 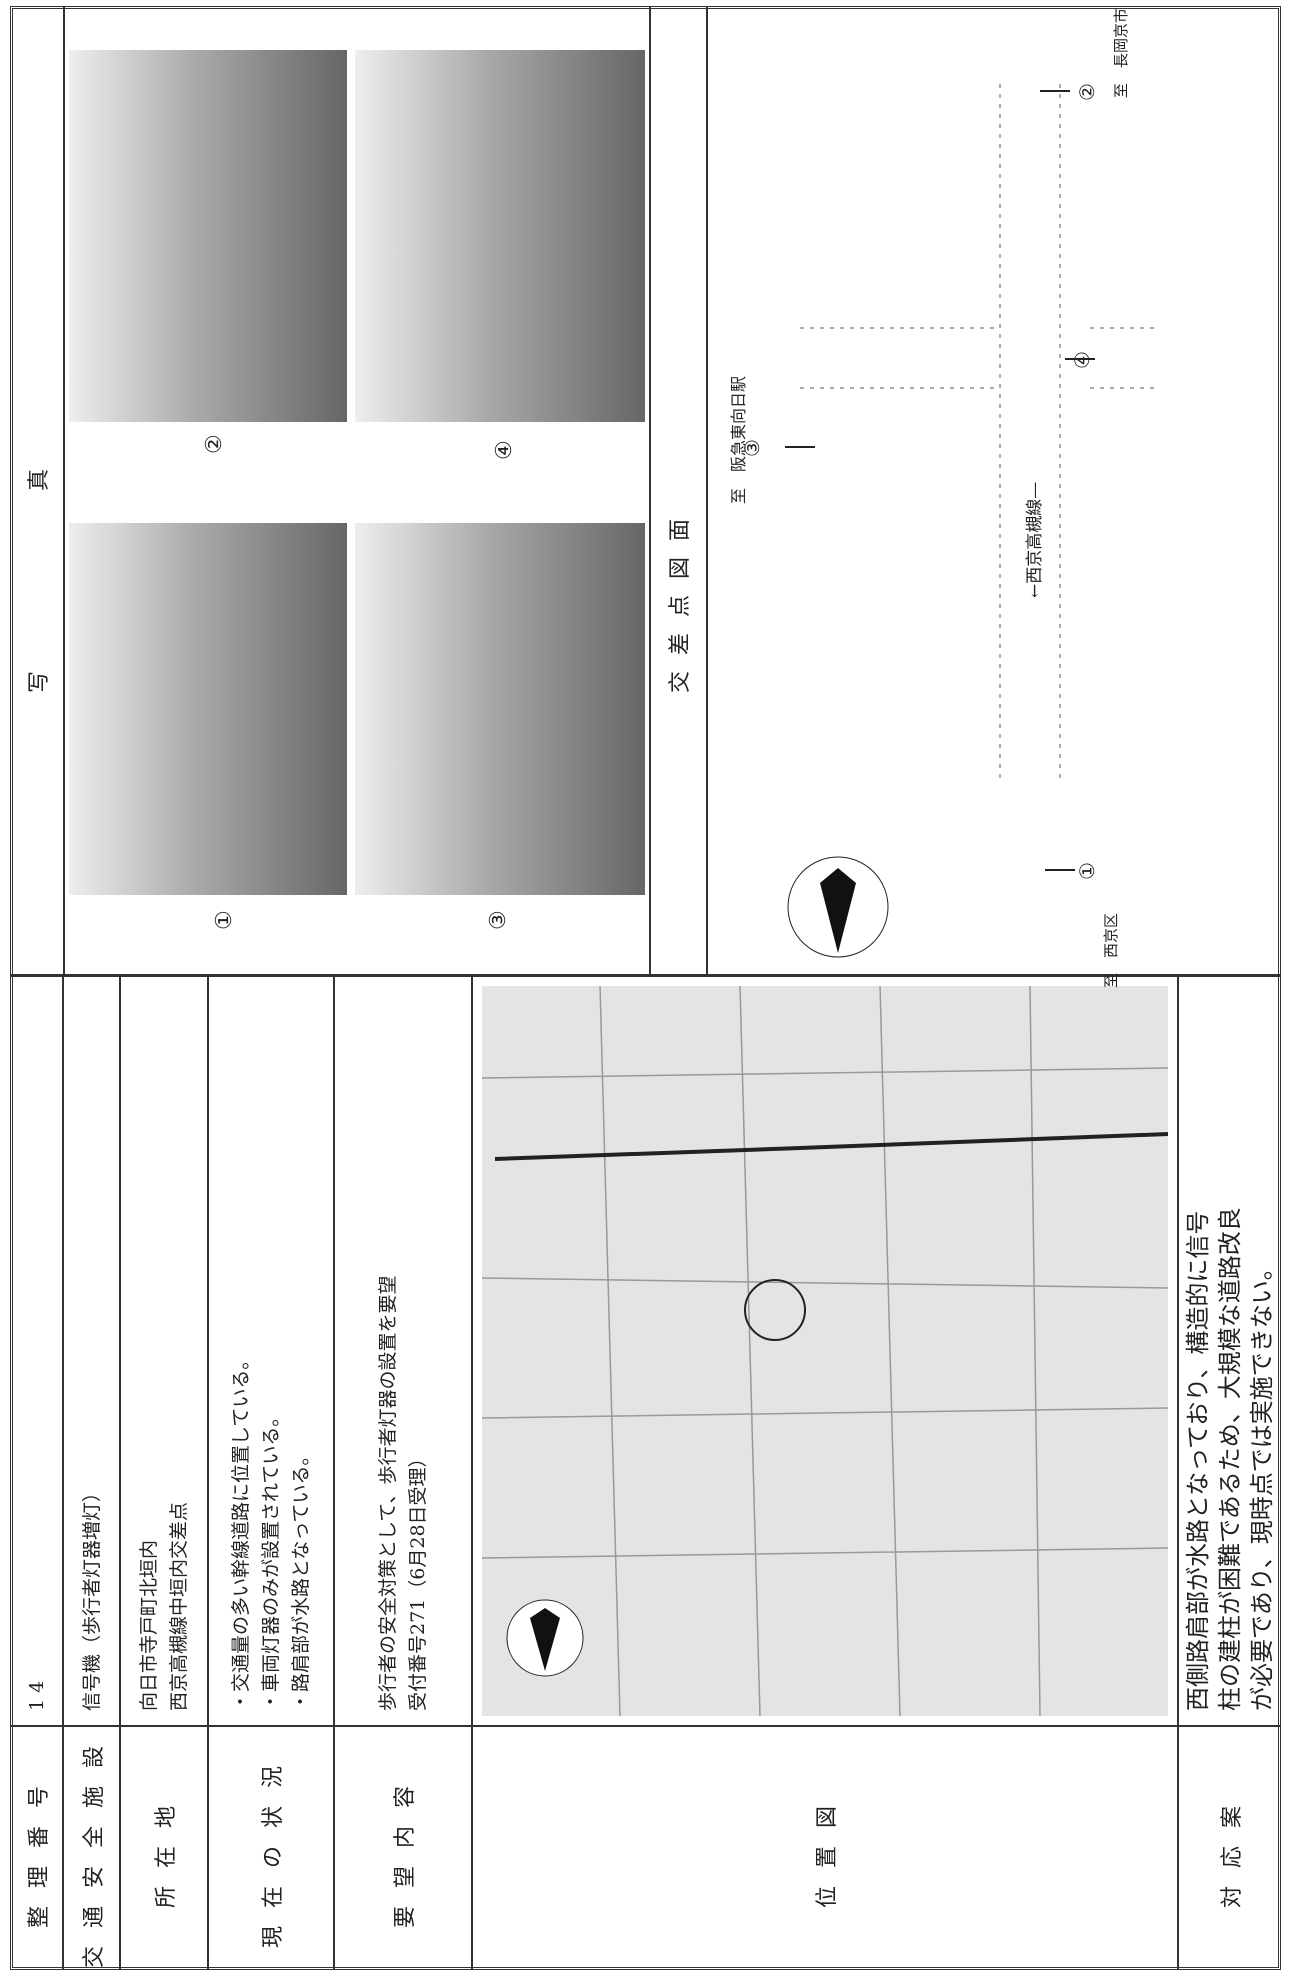 I want to click on row-value: 1 4, so click(x=36, y=1351).